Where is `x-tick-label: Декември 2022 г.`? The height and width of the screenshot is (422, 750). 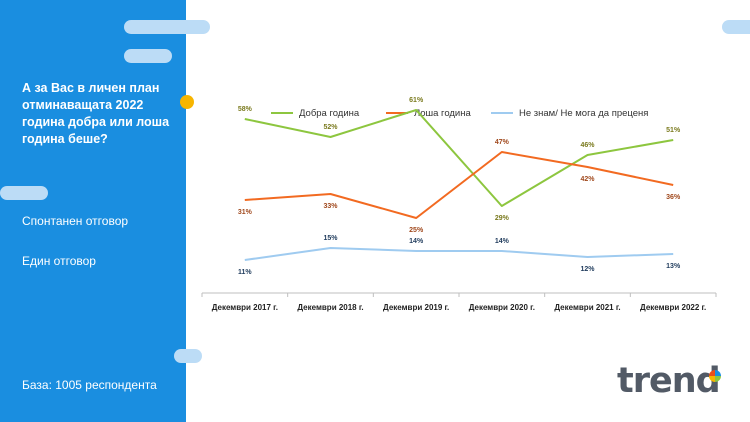 x-tick-label: Декември 2022 г. is located at coordinates (673, 307).